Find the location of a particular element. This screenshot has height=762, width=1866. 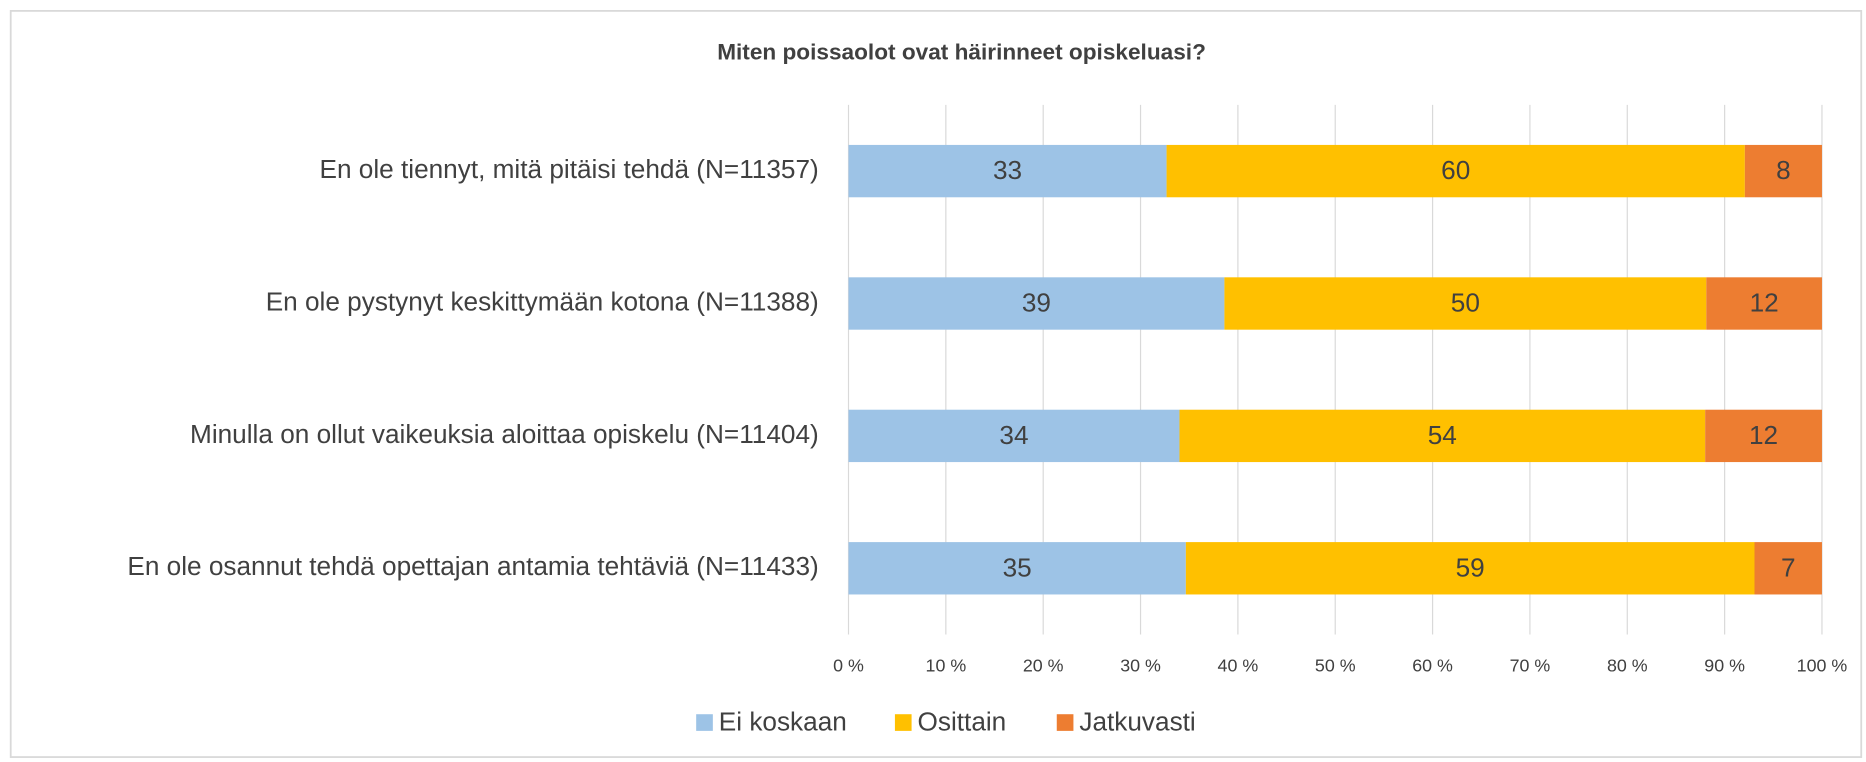

data-label: 34 is located at coordinates (1013, 435).